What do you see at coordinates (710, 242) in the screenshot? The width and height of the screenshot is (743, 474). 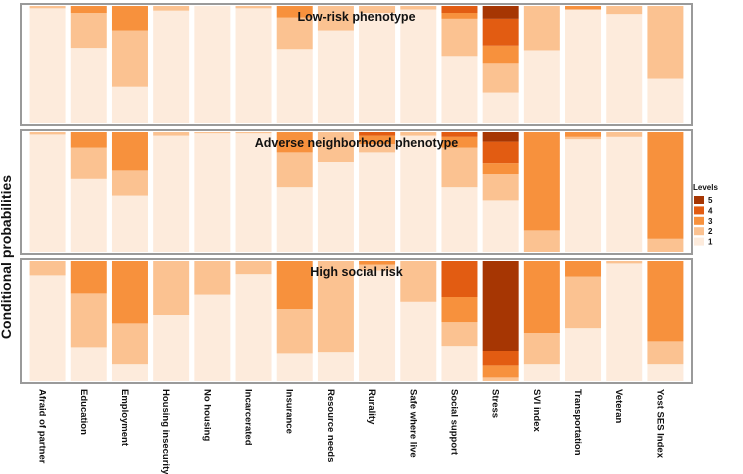 I see `legend-label: 1` at bounding box center [710, 242].